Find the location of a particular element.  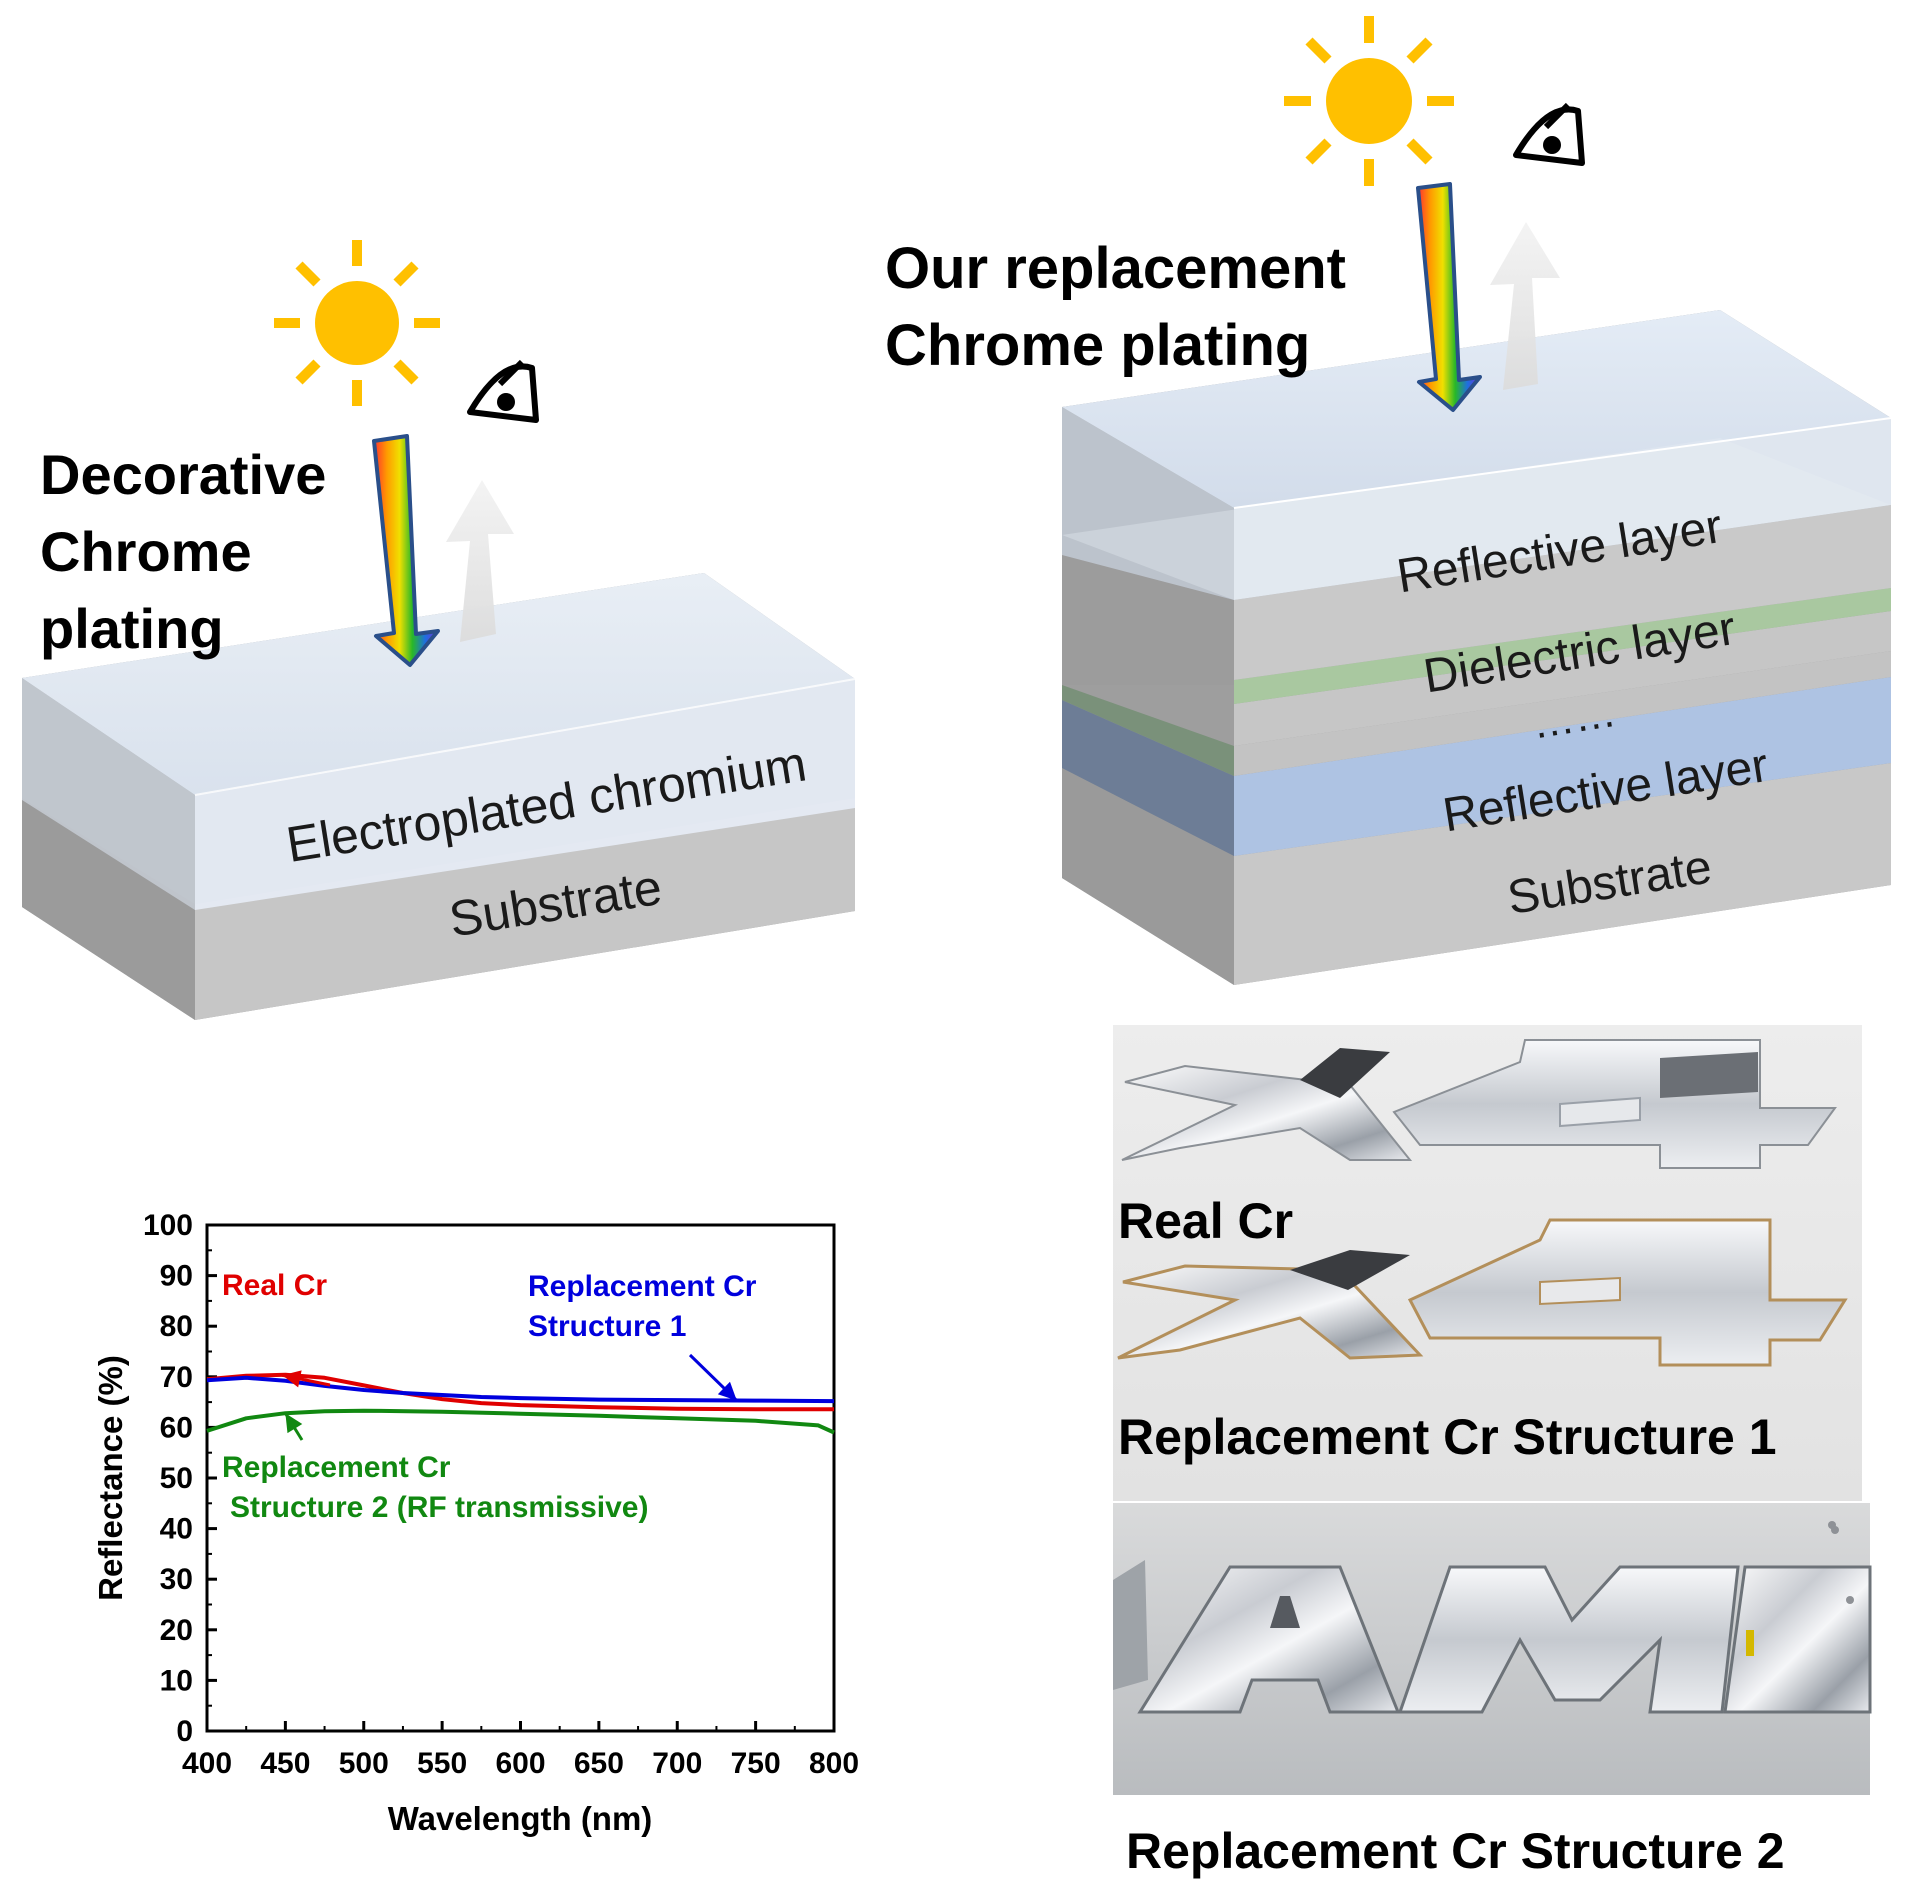

x-tick-label: 500 is located at coordinates (364, 1763).